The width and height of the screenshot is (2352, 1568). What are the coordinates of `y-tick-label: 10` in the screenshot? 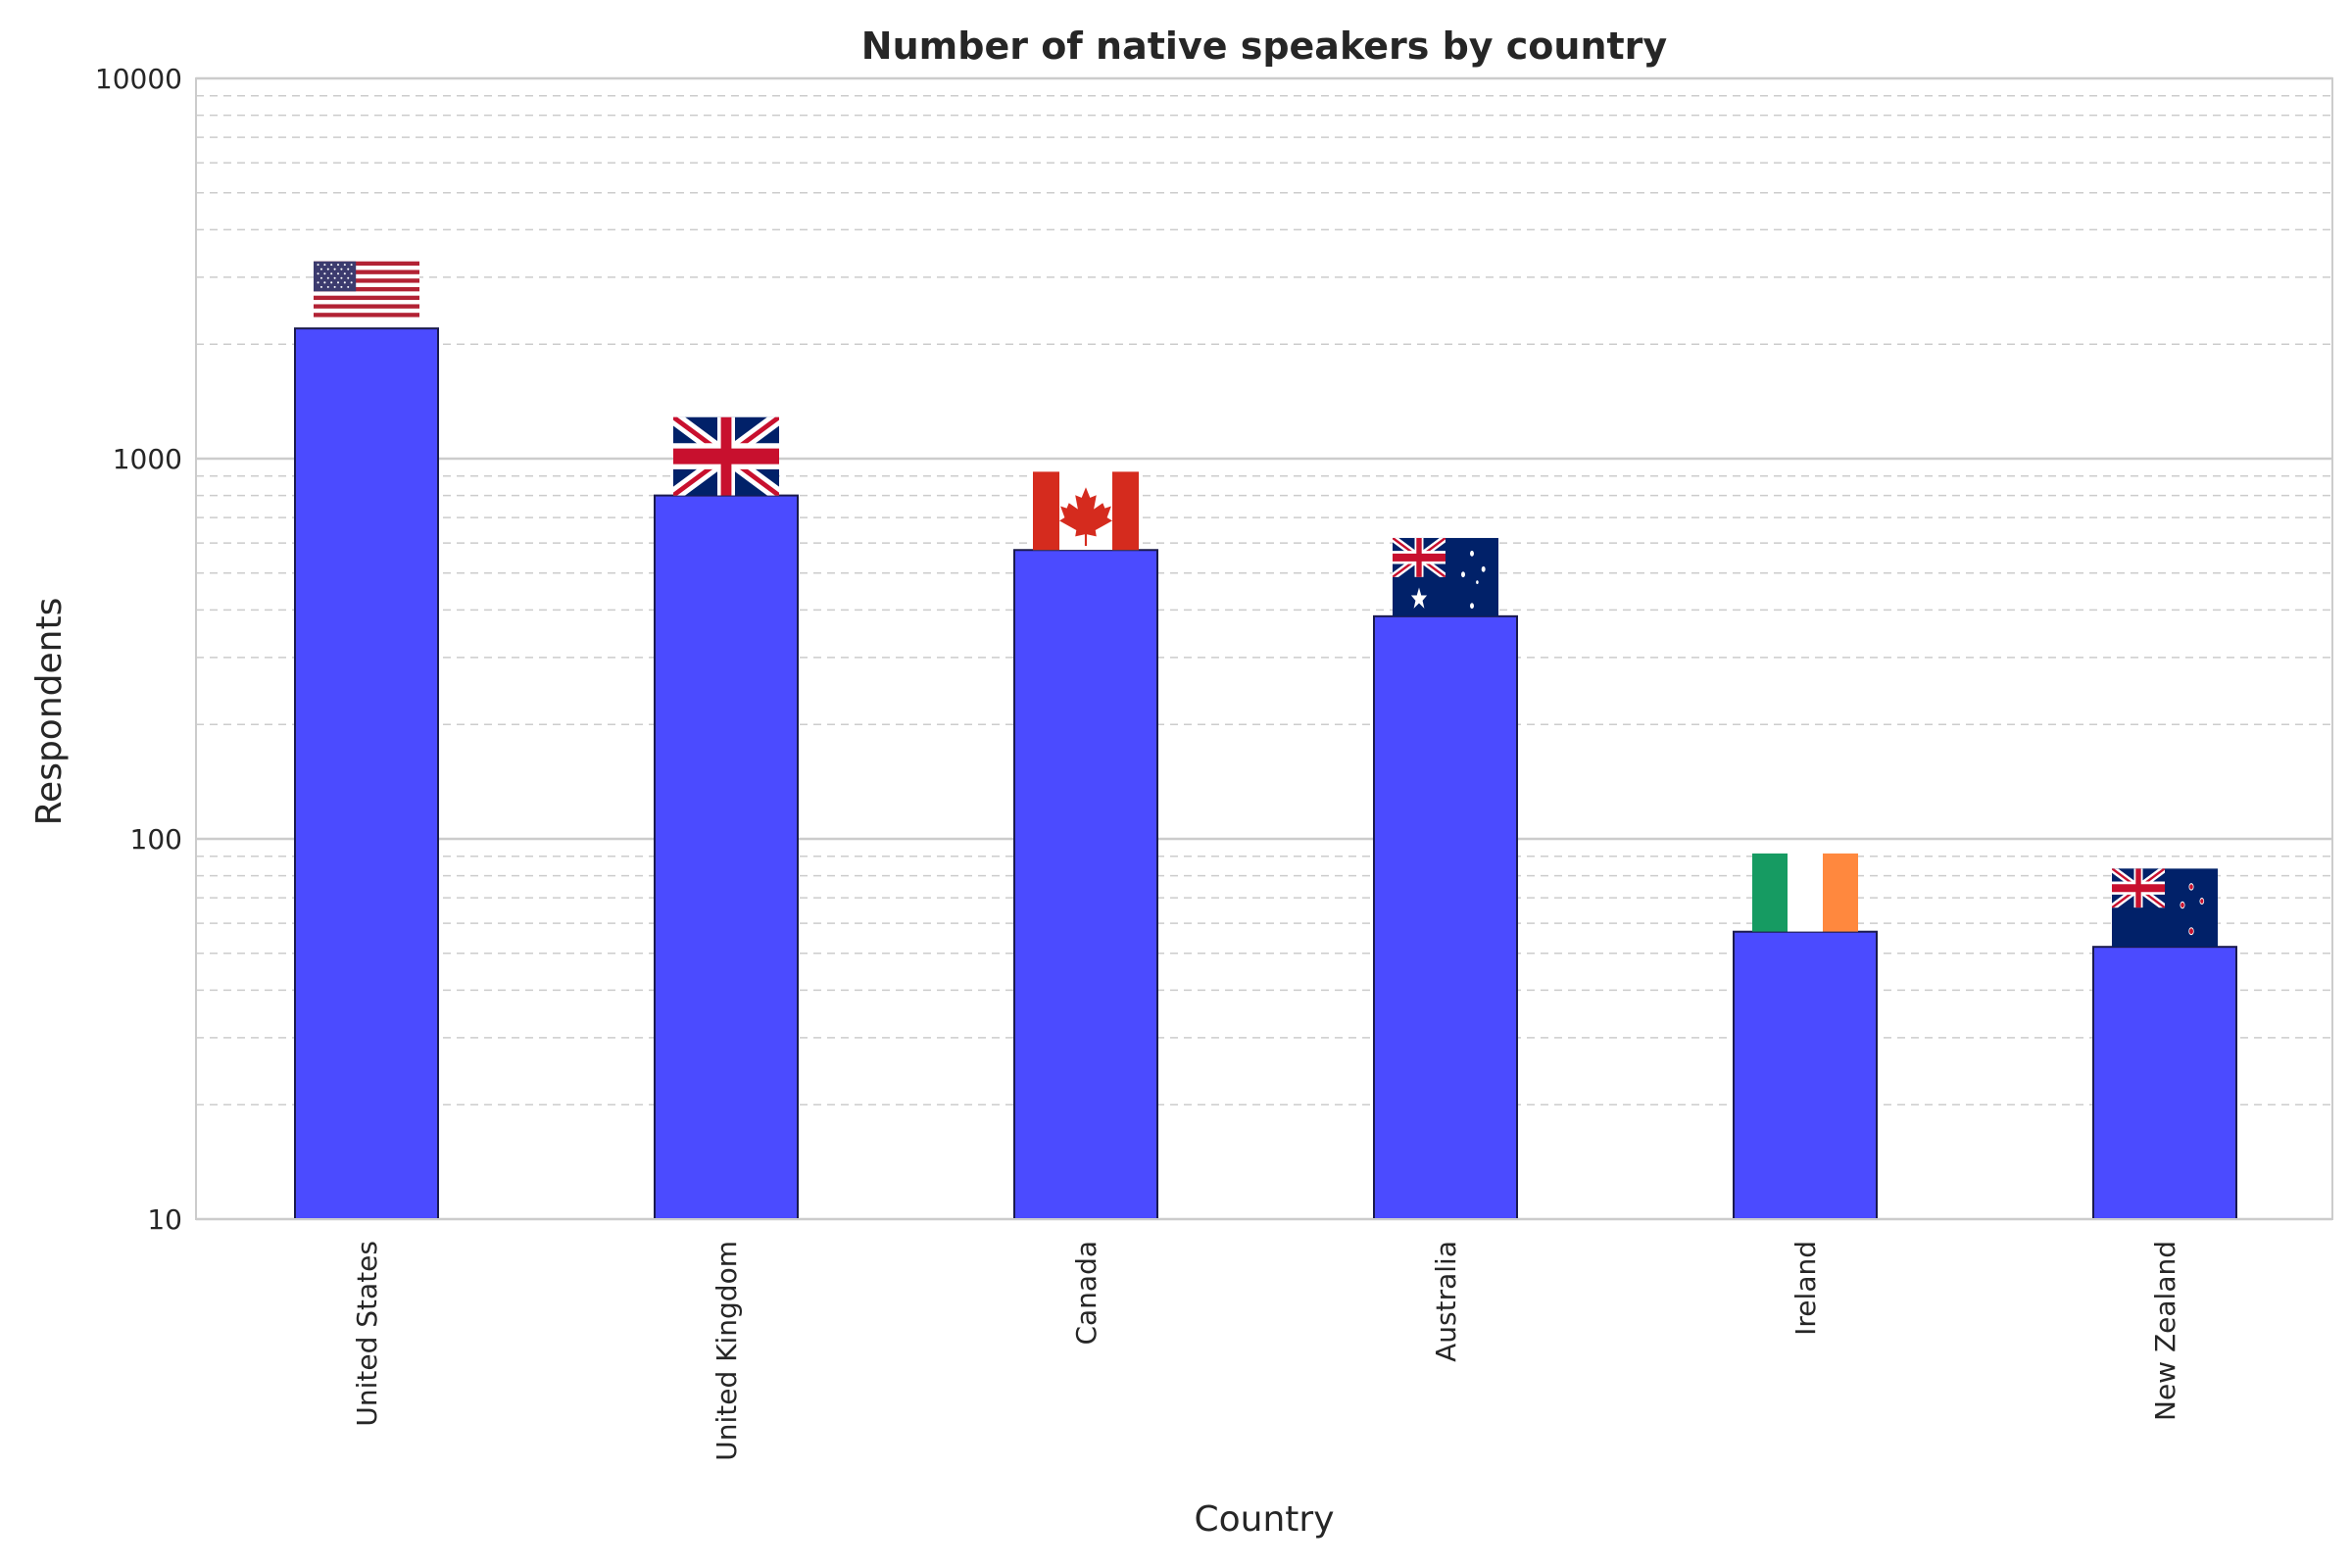 It's located at (164, 1220).